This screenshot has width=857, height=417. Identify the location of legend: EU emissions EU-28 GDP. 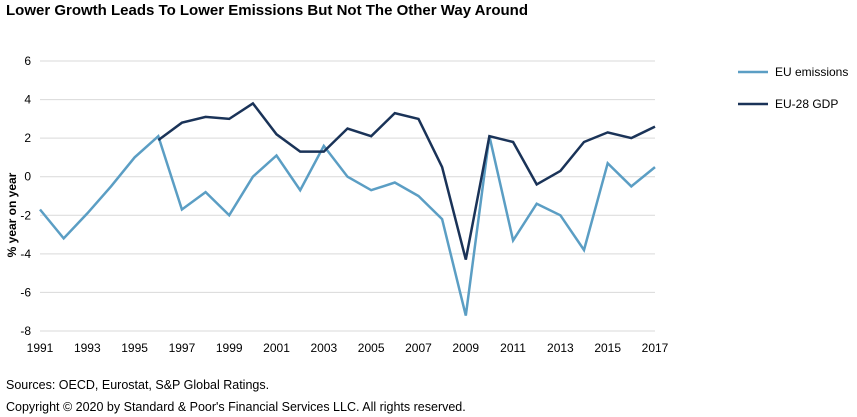
(793, 88).